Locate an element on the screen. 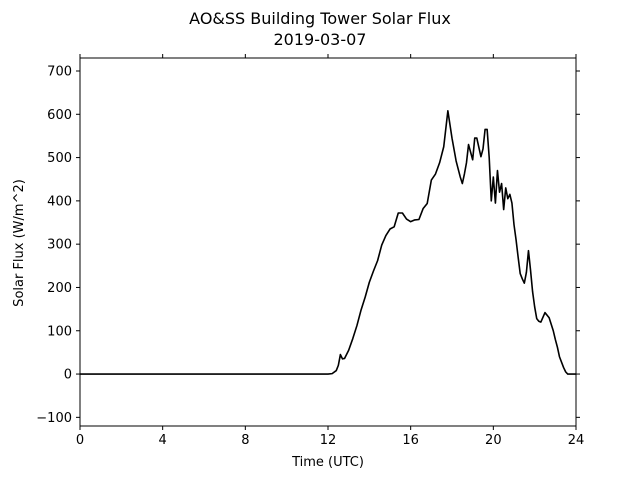  chart-subtitle: 2019-03-07 is located at coordinates (320, 39).